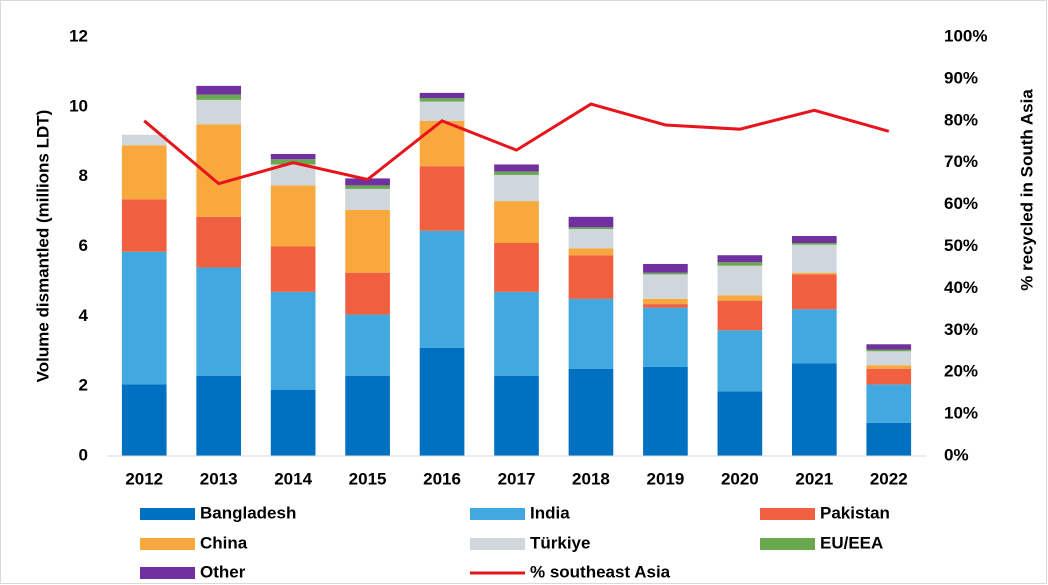  What do you see at coordinates (961, 329) in the screenshot?
I see `y2-tick-label: 30%` at bounding box center [961, 329].